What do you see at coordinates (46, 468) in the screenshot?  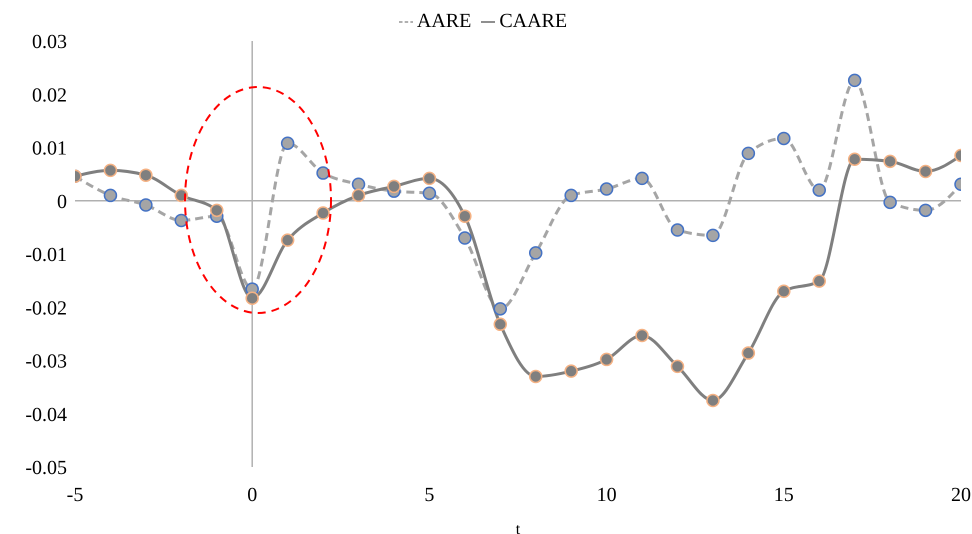 I see `y-tick-label: -0.05` at bounding box center [46, 468].